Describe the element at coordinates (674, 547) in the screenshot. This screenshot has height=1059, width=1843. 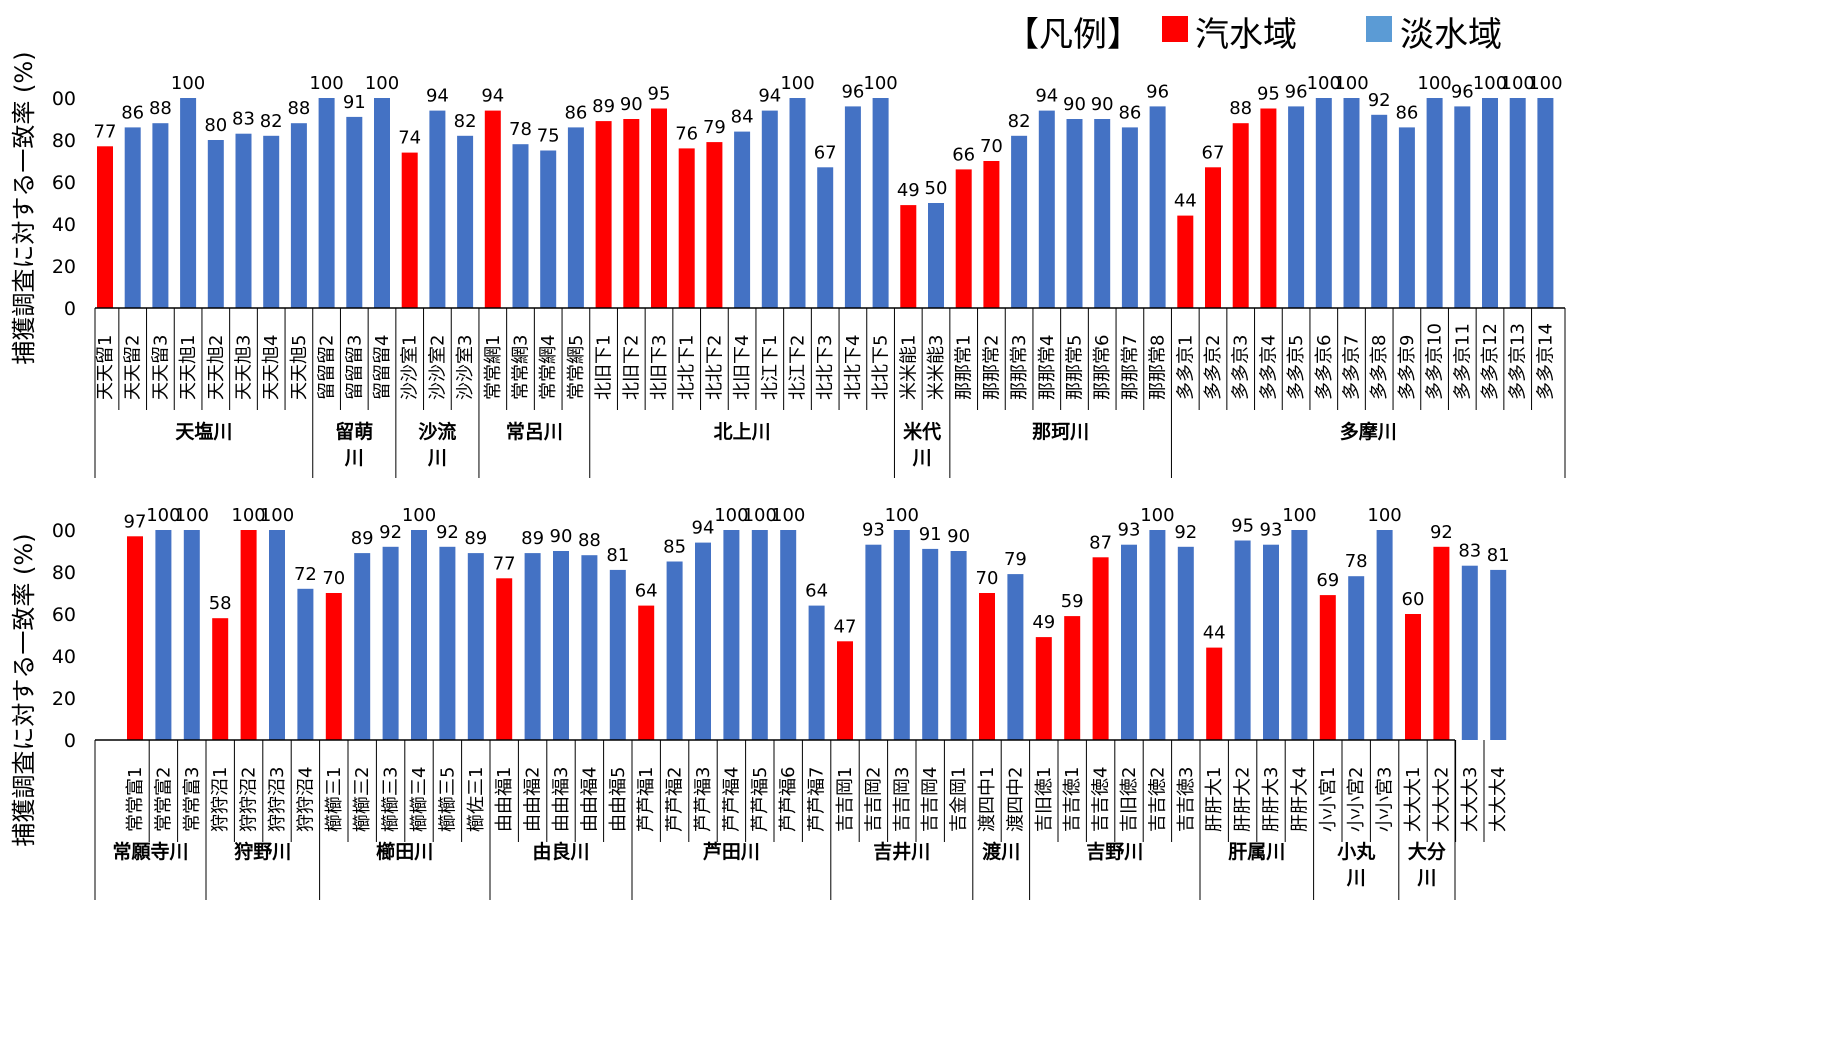
I see `data-label: 85` at that location.